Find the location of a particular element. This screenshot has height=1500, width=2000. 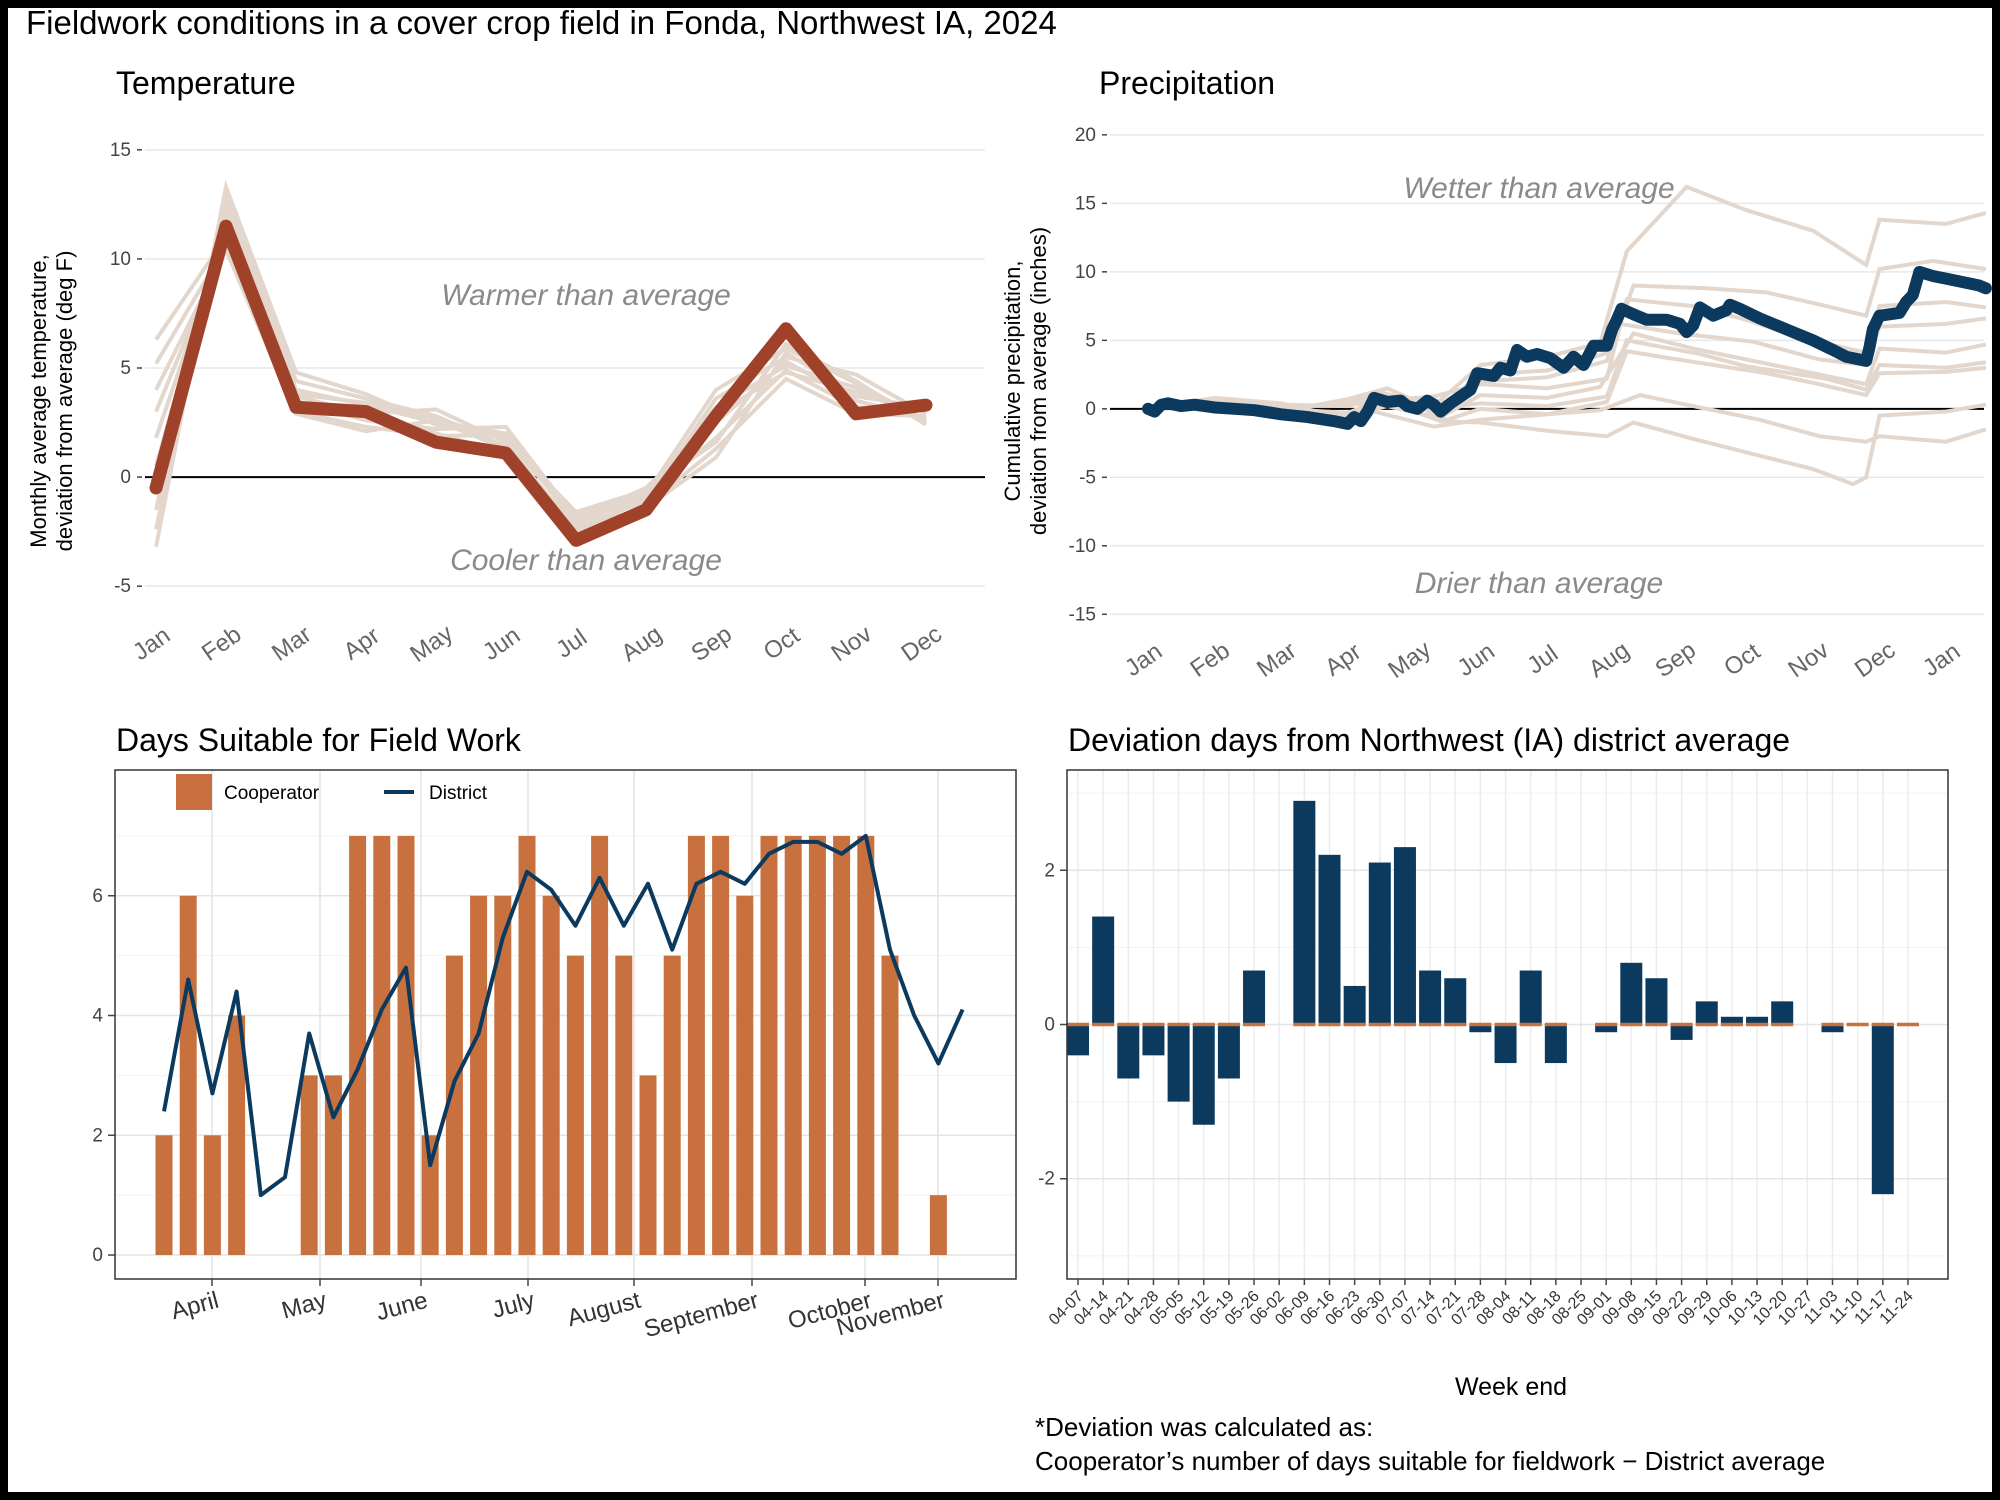

annotation-drier: Drier than average is located at coordinates (1539, 583).